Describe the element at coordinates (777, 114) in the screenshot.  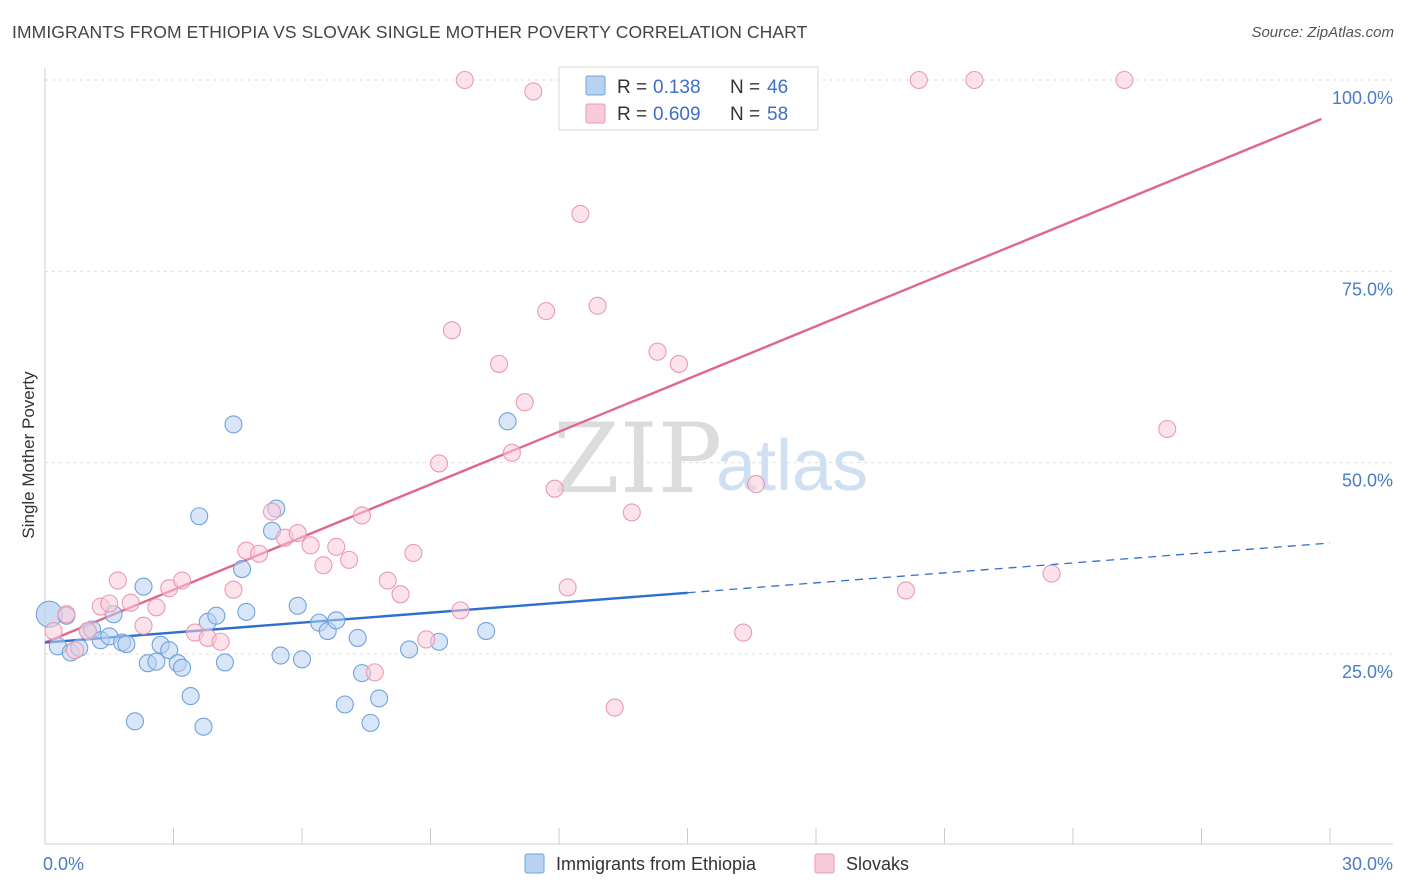
I see `legend-n-value-slovaks: 58` at that location.